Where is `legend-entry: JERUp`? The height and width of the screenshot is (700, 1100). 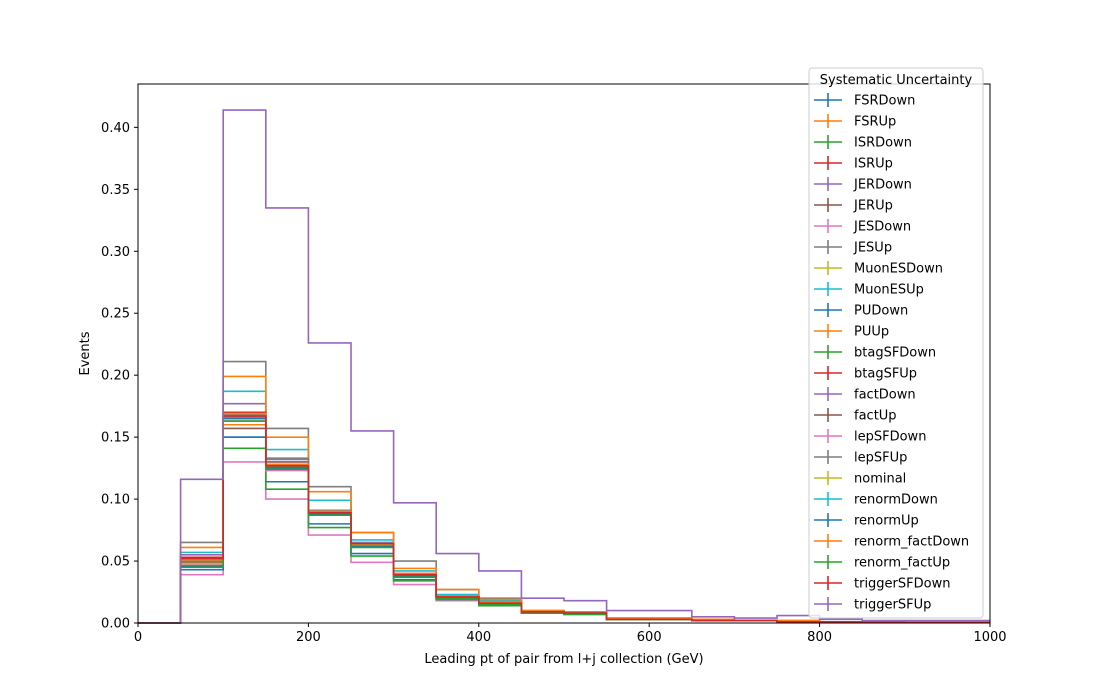
legend-entry: JERUp is located at coordinates (853, 206).